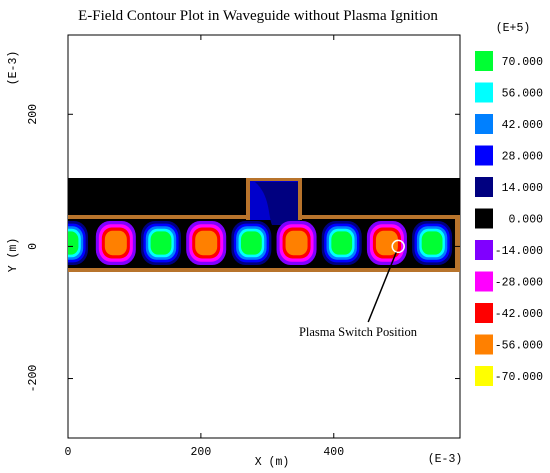 This screenshot has width=550, height=473. What do you see at coordinates (523, 94) in the screenshot?
I see `colorbar-label: 56.000` at bounding box center [523, 94].